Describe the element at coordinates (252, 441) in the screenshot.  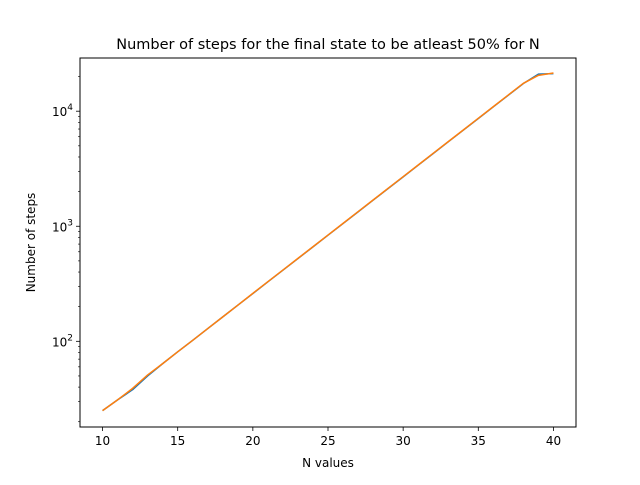
I see `x-tick-label: 20` at that location.